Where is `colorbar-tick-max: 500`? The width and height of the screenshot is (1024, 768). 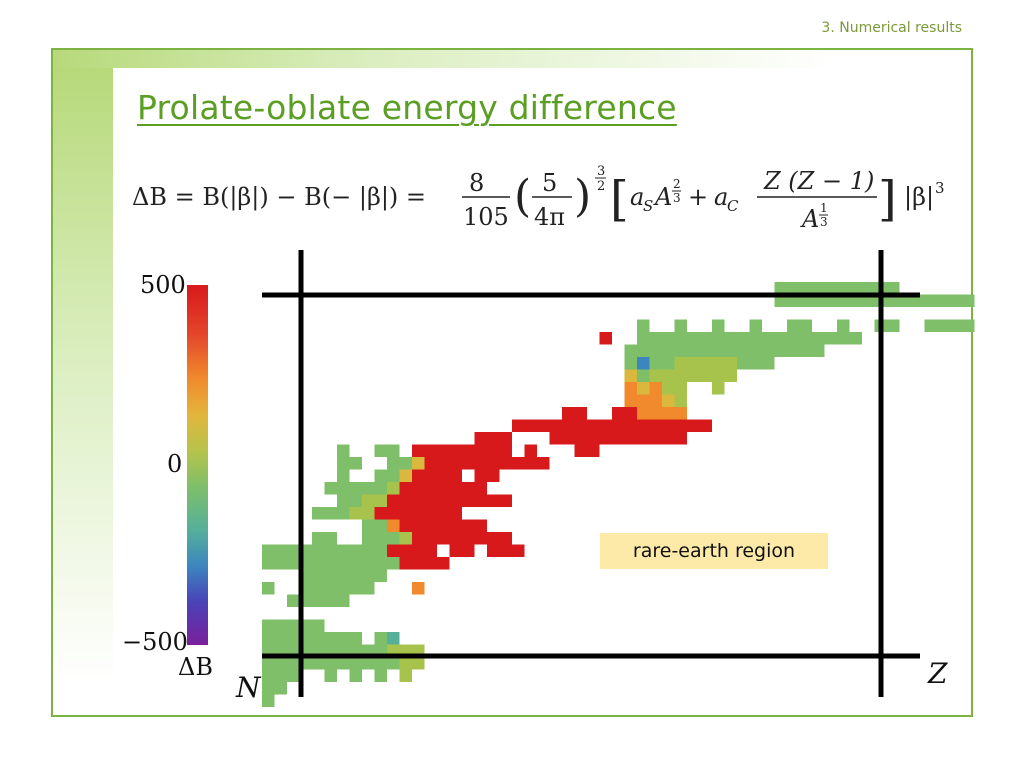 colorbar-tick-max: 500 is located at coordinates (163, 285).